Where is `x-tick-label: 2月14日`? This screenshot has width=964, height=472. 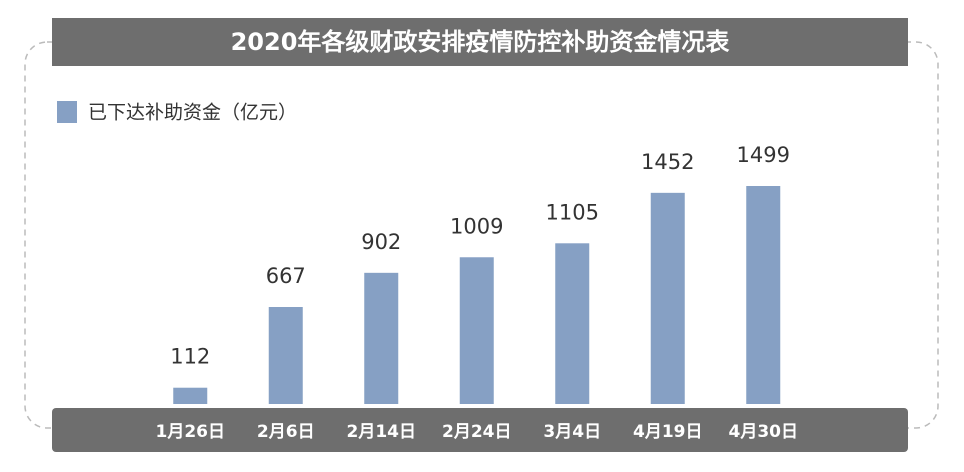
x-tick-label: 2月14日 is located at coordinates (382, 432).